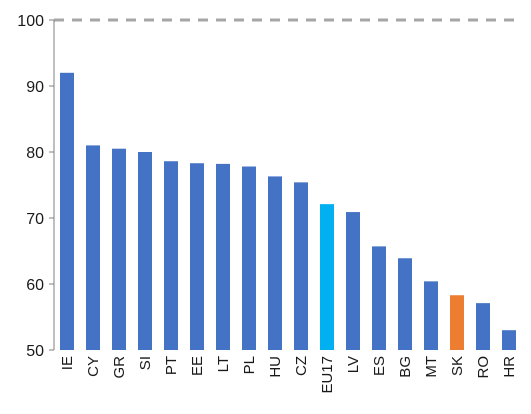  I want to click on x-tick-label-si: SI, so click(145, 363).